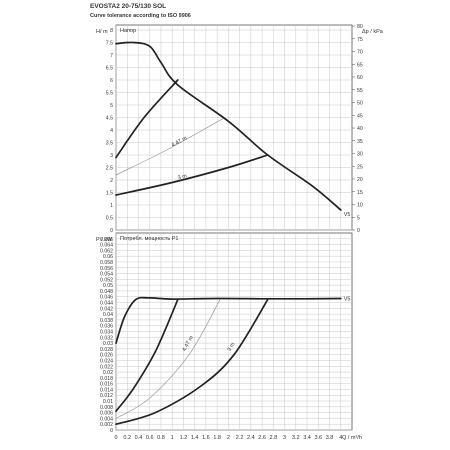 Image resolution: width=450 pixels, height=450 pixels. Describe the element at coordinates (106, 309) in the screenshot. I see `y-tick-label: 0.042` at that location.